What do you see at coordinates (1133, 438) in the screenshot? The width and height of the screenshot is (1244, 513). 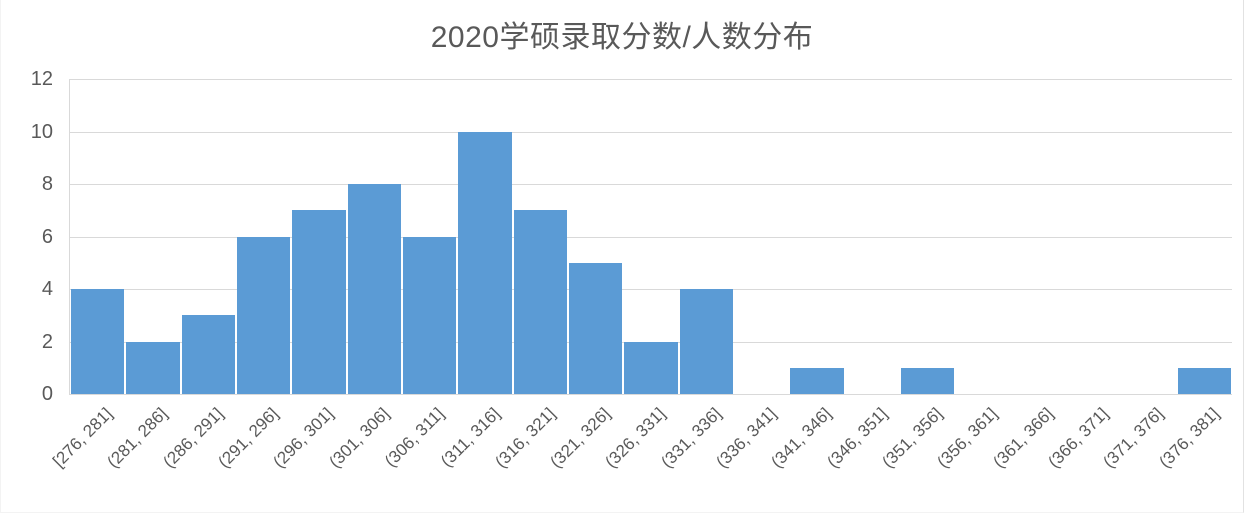 I see `x-tick-label: (371, 376]` at bounding box center [1133, 438].